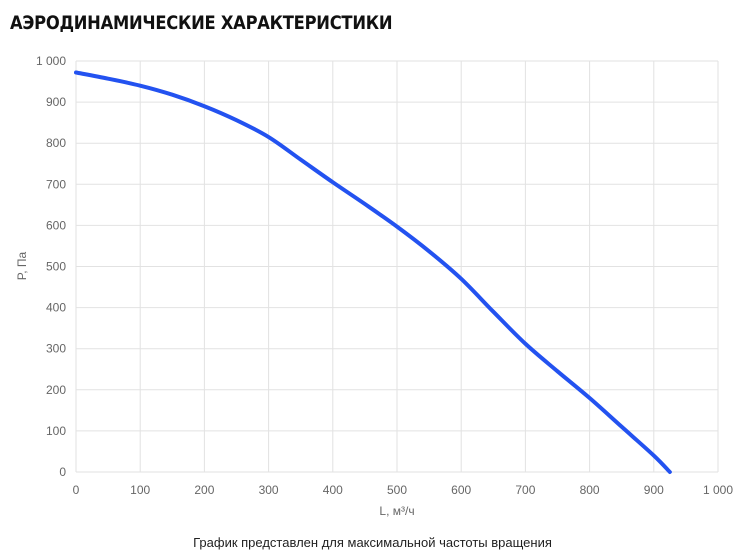  Describe the element at coordinates (56, 267) in the screenshot. I see `y-tick-label: 500` at that location.